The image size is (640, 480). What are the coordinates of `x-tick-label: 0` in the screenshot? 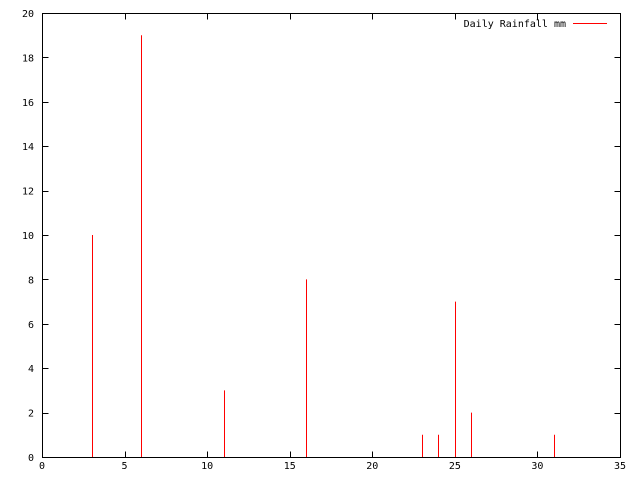 It's located at (42, 466).